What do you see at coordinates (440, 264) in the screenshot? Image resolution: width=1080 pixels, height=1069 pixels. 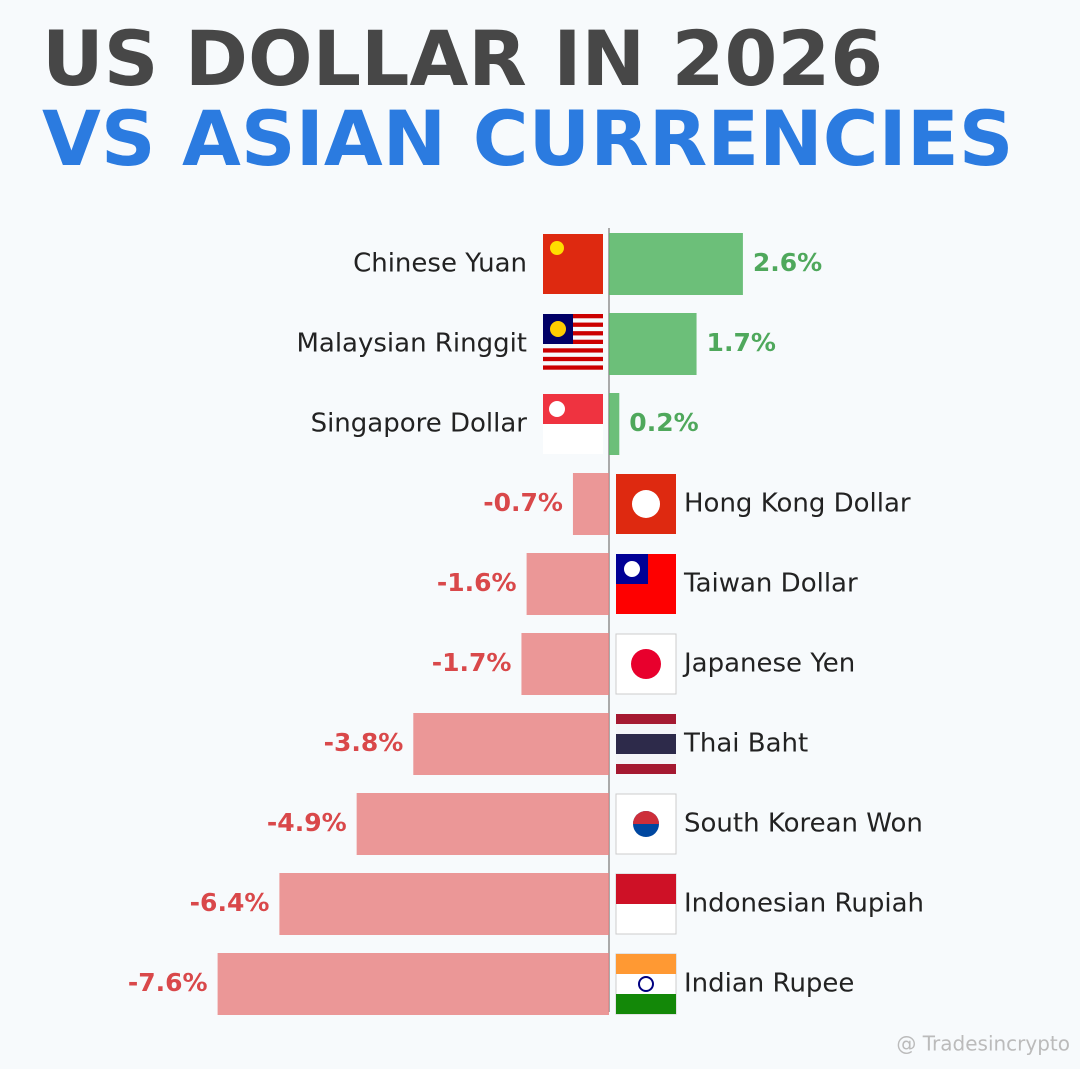 I see `category-label: Chinese Yuan` at bounding box center [440, 264].